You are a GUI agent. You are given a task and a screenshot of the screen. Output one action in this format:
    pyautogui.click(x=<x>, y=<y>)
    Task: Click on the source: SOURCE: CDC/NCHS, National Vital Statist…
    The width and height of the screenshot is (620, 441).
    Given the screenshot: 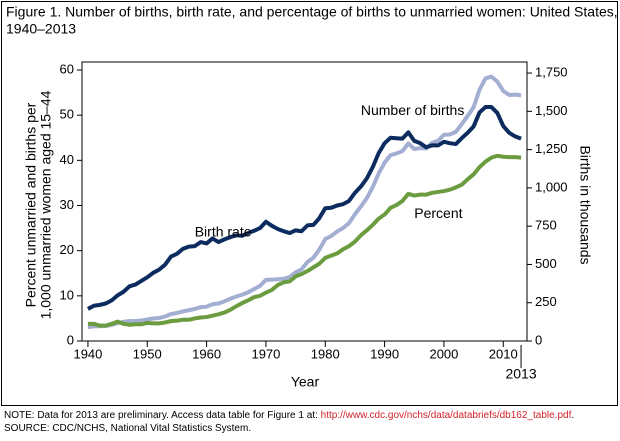 What is the action you would take?
    pyautogui.click(x=128, y=428)
    